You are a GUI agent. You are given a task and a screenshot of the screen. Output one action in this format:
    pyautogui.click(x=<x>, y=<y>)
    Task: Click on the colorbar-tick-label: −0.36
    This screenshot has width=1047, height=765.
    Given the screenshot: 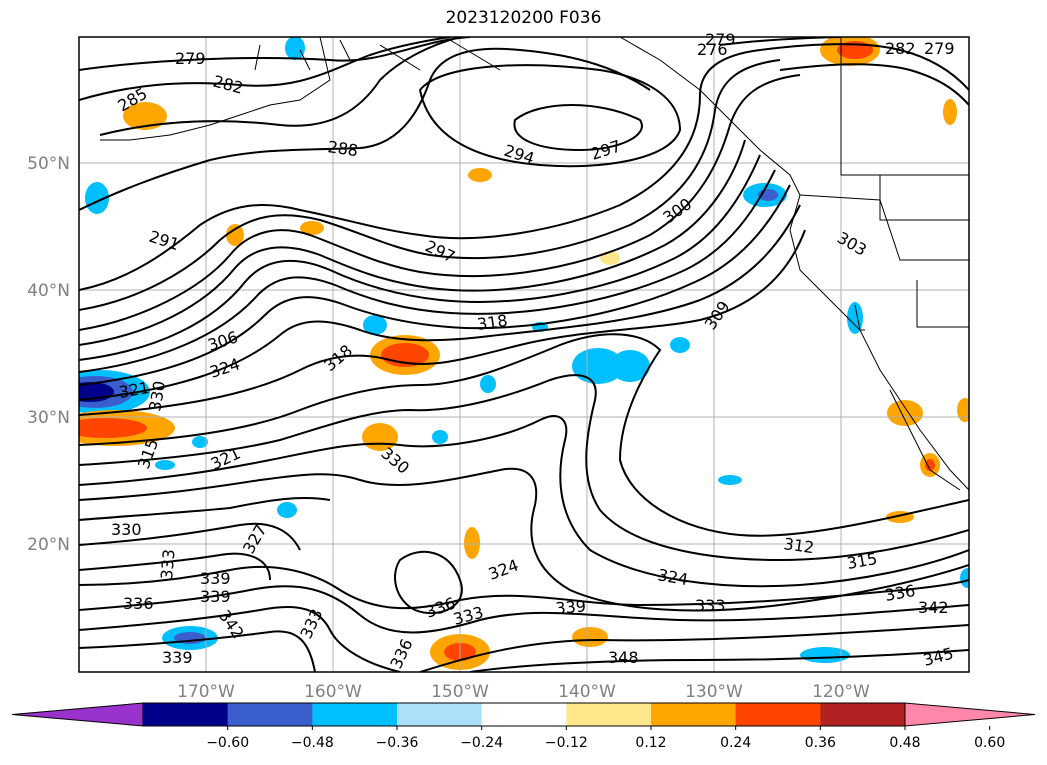 What is the action you would take?
    pyautogui.click(x=397, y=743)
    